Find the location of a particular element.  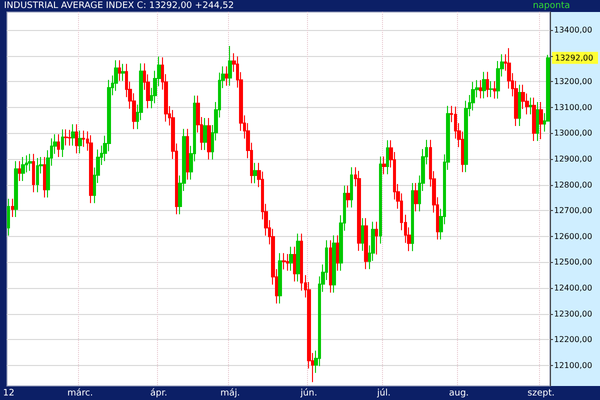

y-tick-label: 13400,00 is located at coordinates (573, 30).